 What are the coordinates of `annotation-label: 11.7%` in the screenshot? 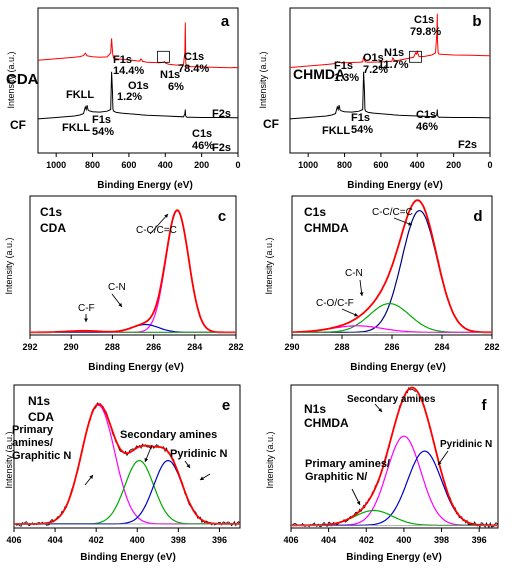 It's located at (393, 65).